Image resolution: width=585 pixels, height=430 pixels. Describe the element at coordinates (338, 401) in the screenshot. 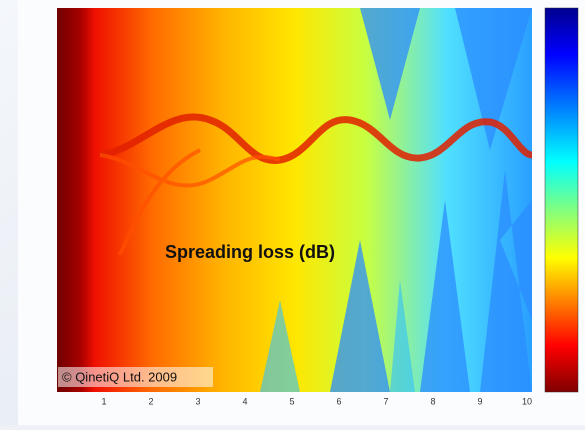

I see `x-tick-label: 6` at that location.